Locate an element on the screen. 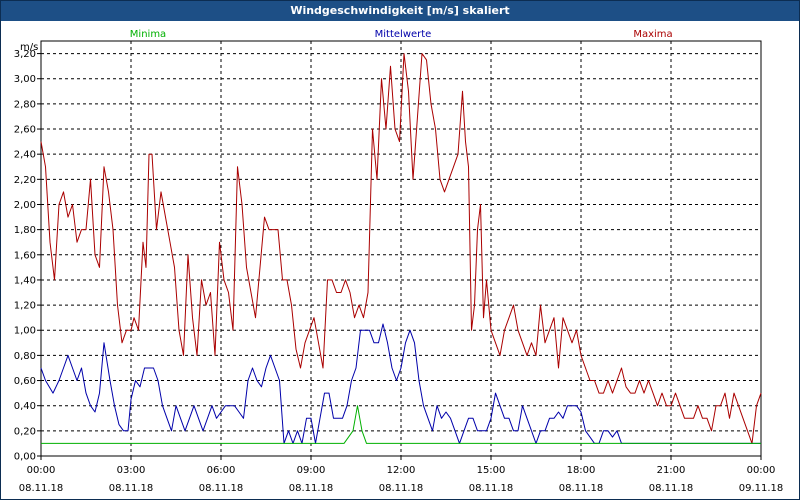 The height and width of the screenshot is (500, 800). y-tick-label: 0,20 is located at coordinates (25, 431).